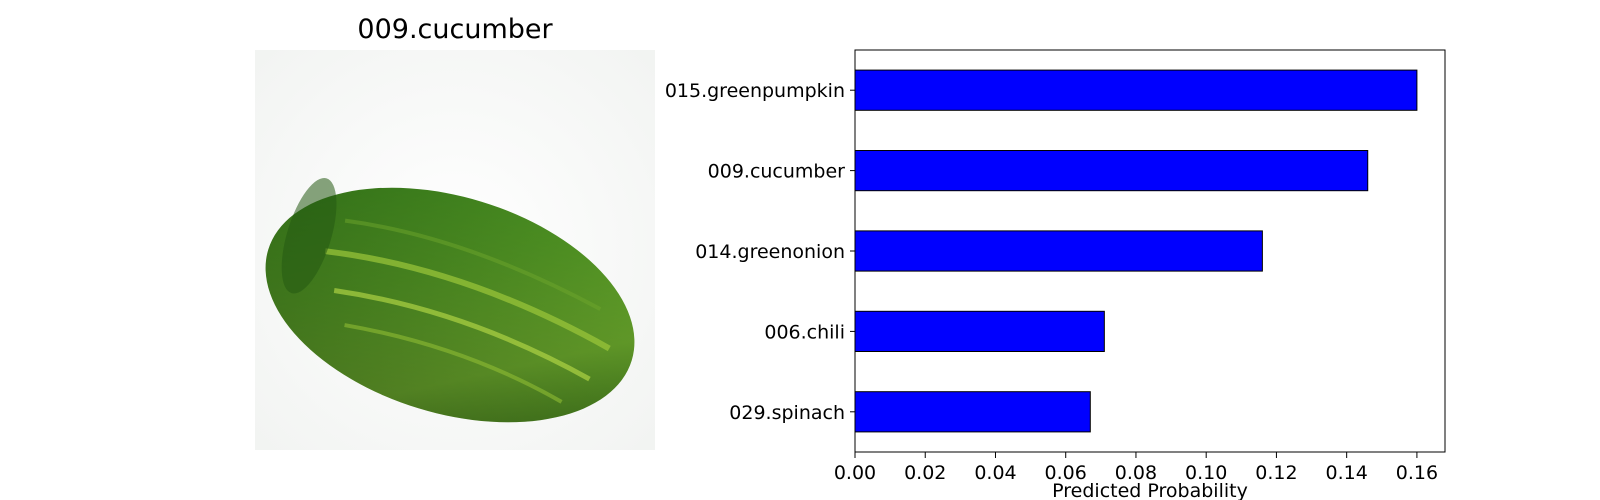 Image resolution: width=1600 pixels, height=500 pixels. I want to click on x-tick-label: 0.02, so click(925, 473).